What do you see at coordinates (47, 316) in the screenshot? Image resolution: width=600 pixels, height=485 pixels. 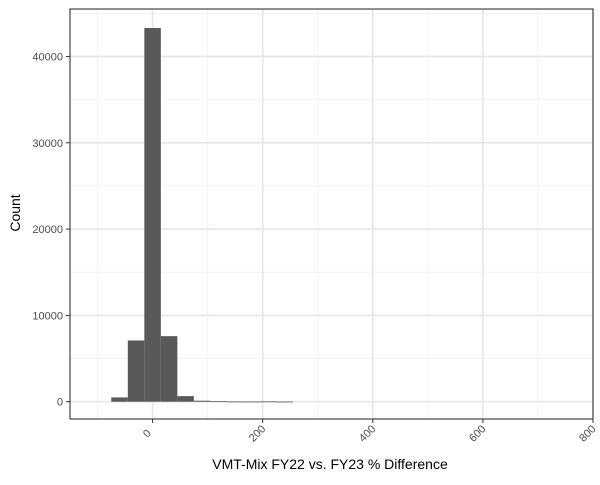 I see `y-tick-label: 10000` at bounding box center [47, 316].